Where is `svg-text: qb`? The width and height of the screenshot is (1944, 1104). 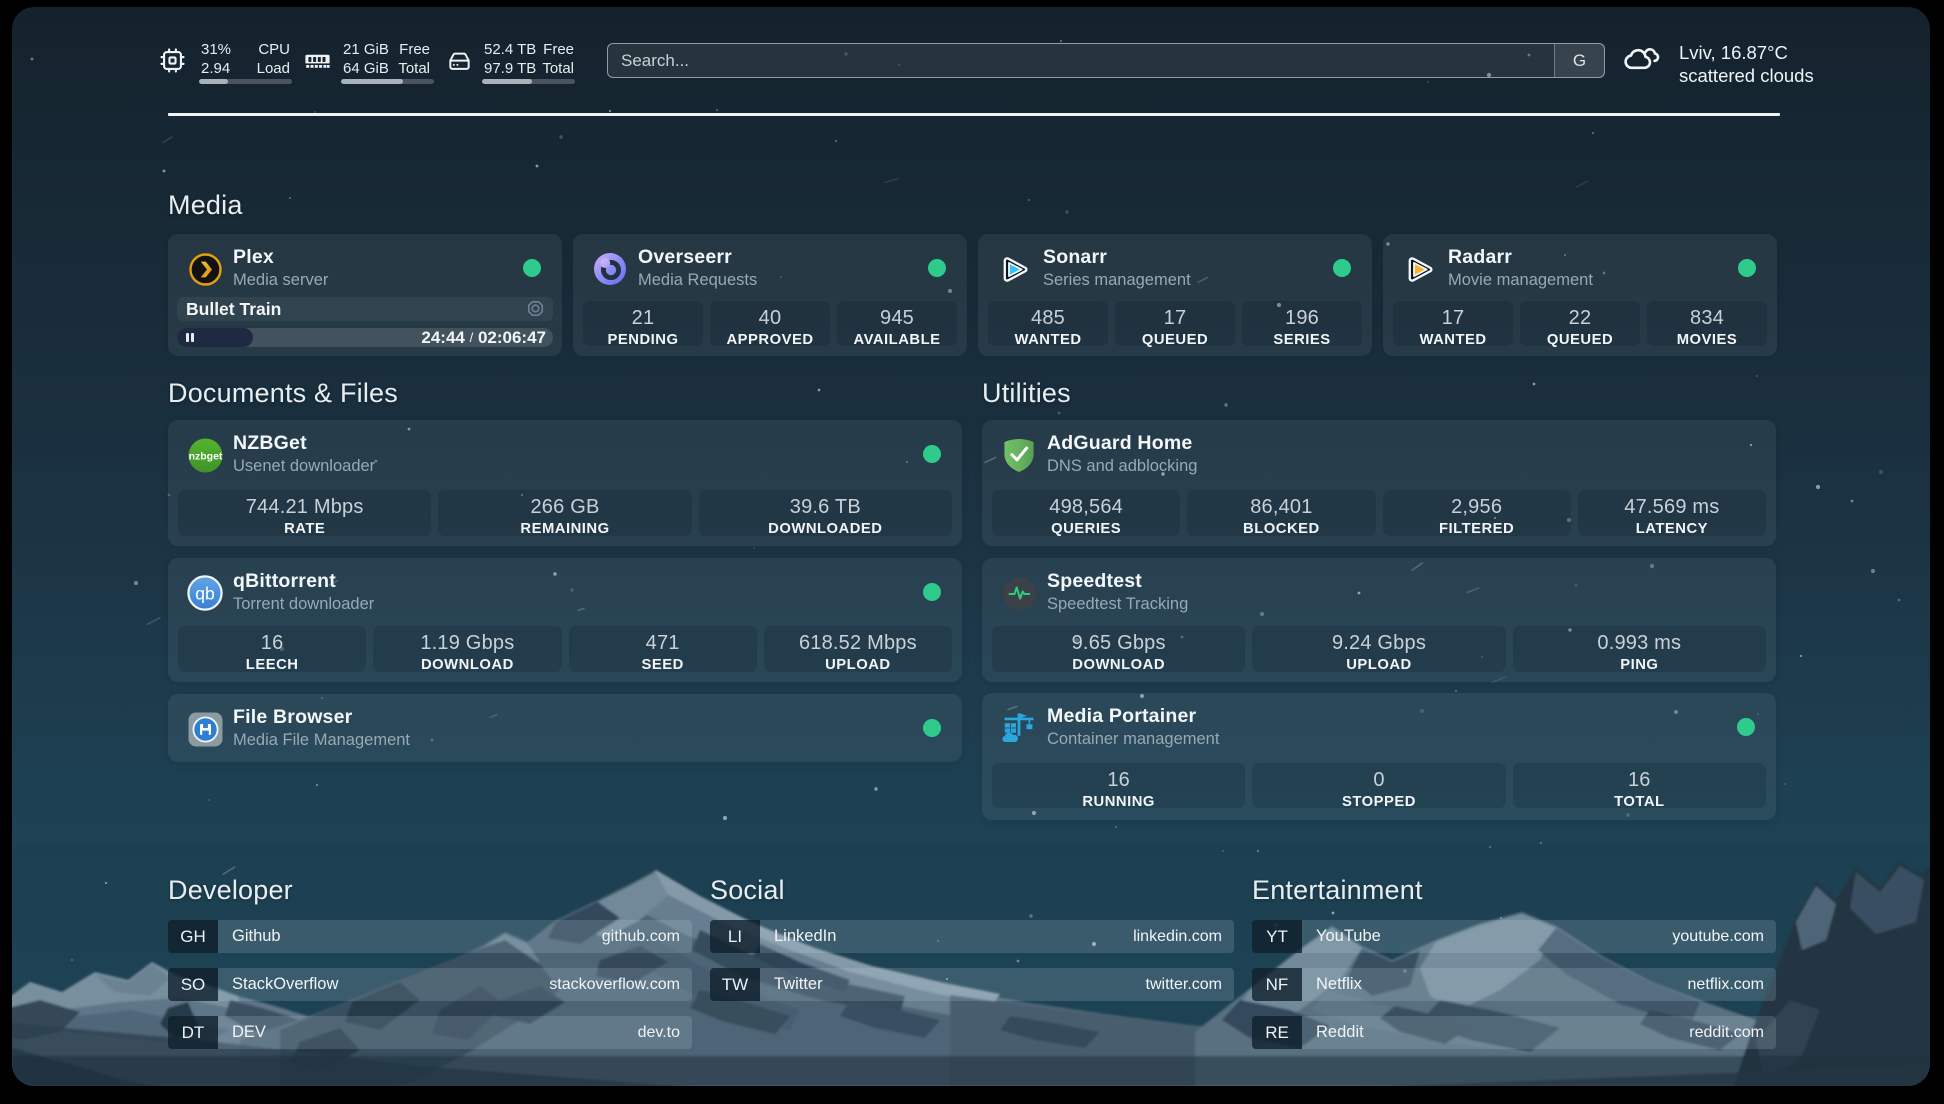
svg-text: qb is located at coordinates (204, 594).